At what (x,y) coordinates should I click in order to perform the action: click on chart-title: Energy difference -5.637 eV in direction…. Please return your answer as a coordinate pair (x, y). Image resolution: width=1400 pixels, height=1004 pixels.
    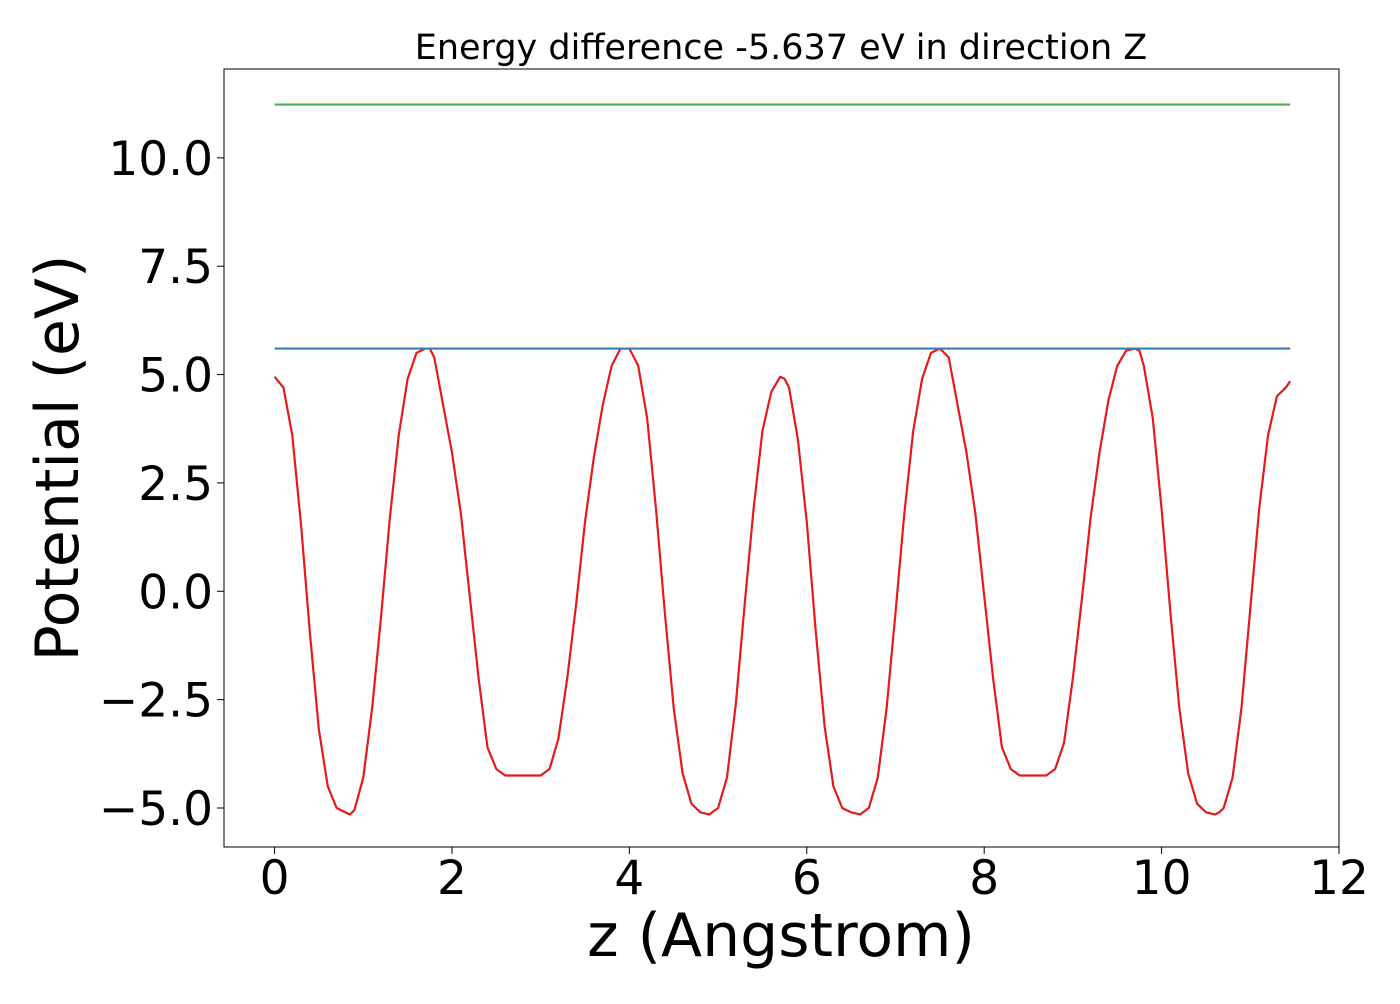
    Looking at the image, I should click on (781, 48).